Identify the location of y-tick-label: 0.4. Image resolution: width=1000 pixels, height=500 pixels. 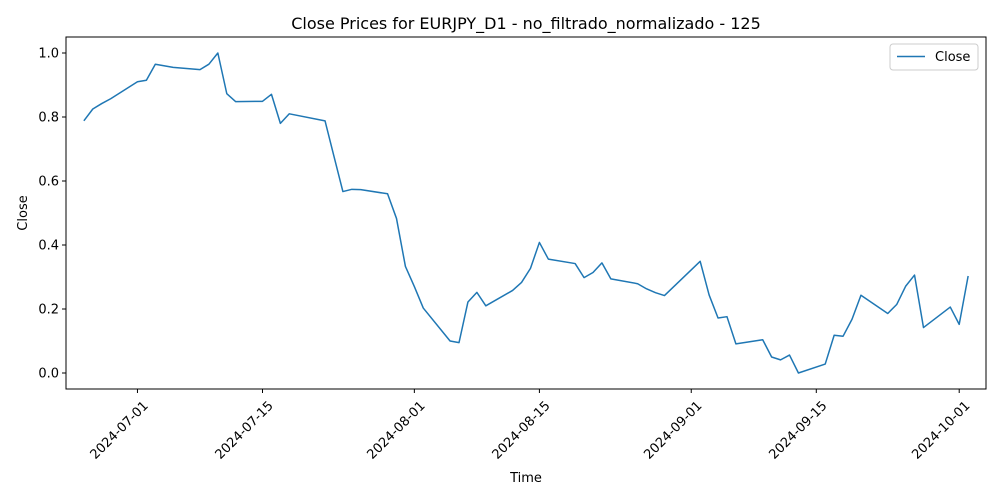
(48, 246).